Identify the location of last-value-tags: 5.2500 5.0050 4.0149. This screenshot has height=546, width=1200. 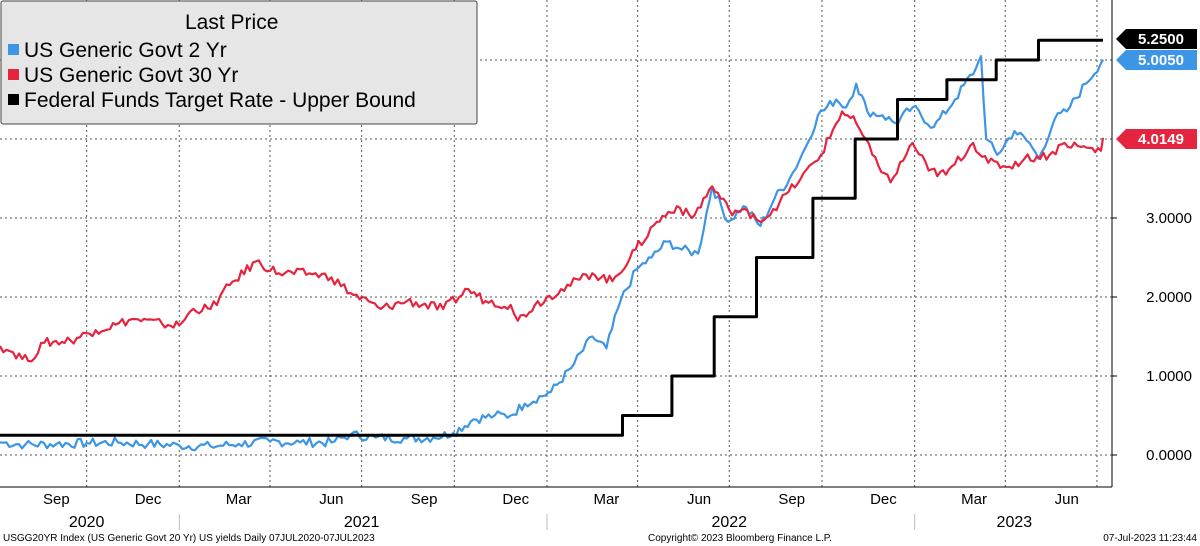
(1156, 89).